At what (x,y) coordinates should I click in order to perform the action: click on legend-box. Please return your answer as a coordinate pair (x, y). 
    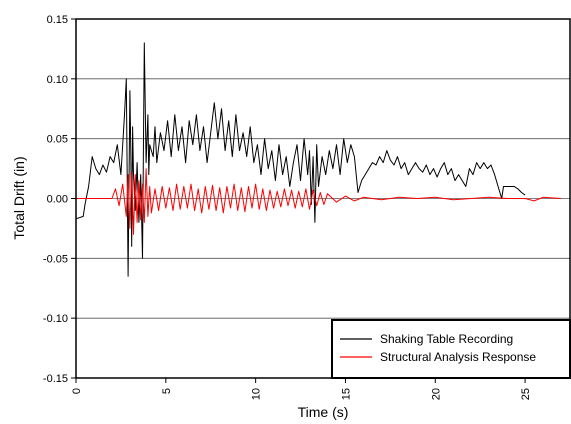
    Looking at the image, I should click on (451, 349).